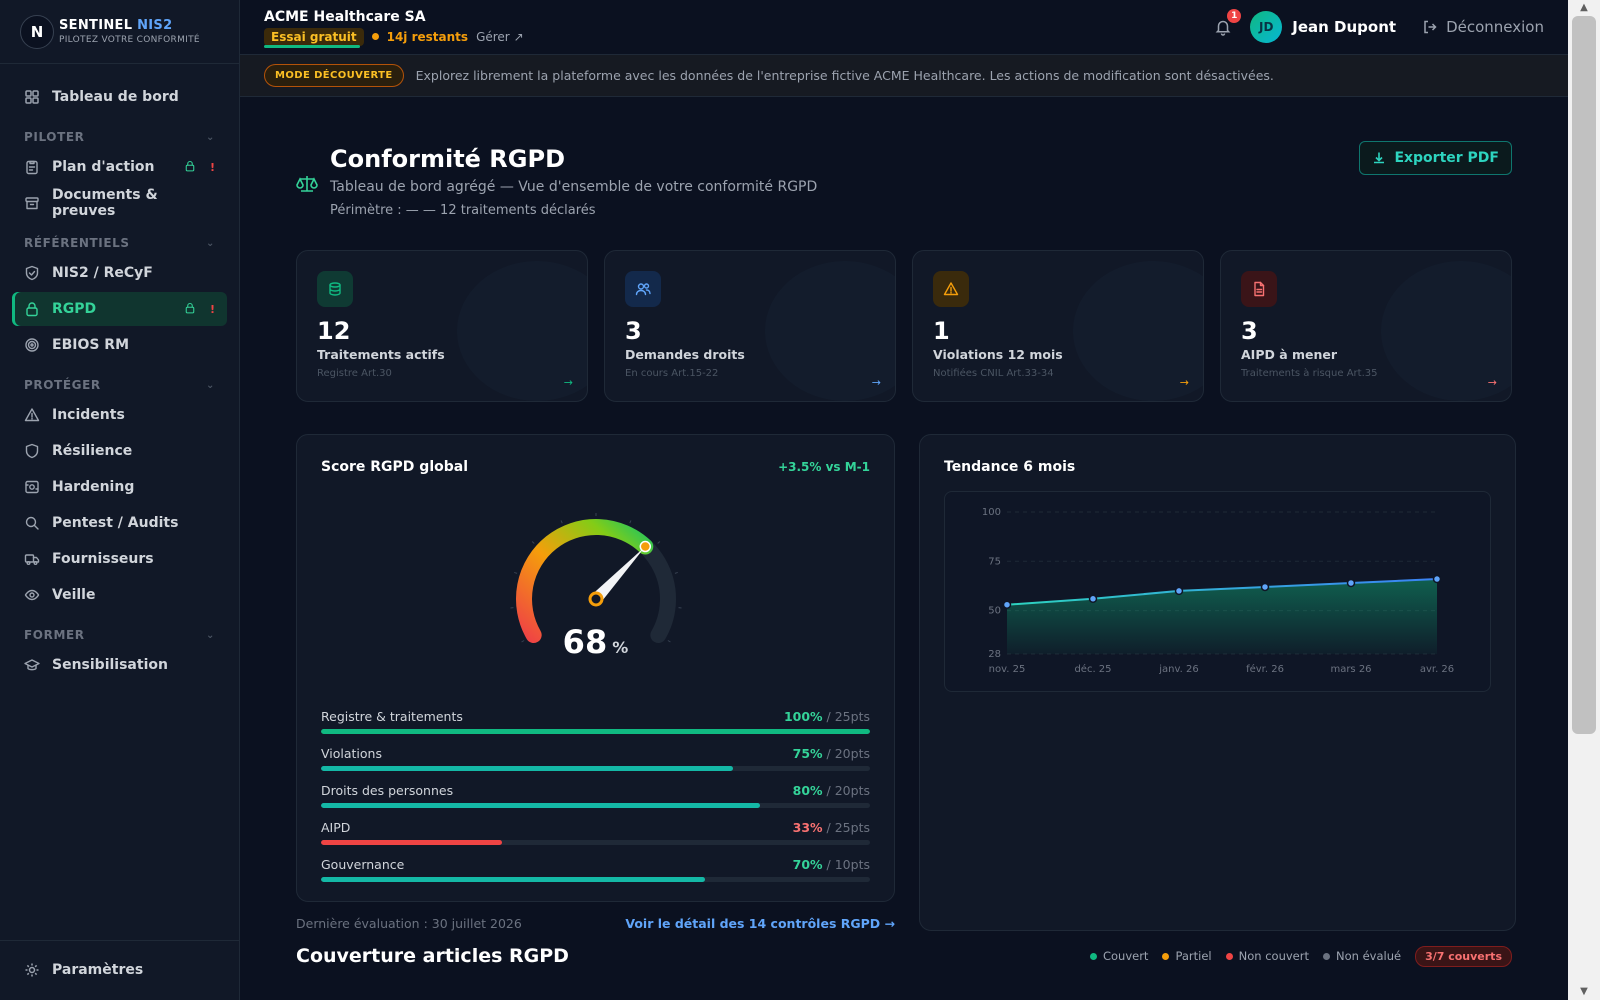 This screenshot has width=1600, height=1000. Describe the element at coordinates (119, 415) in the screenshot. I see `sidebar-item: Incidents` at that location.